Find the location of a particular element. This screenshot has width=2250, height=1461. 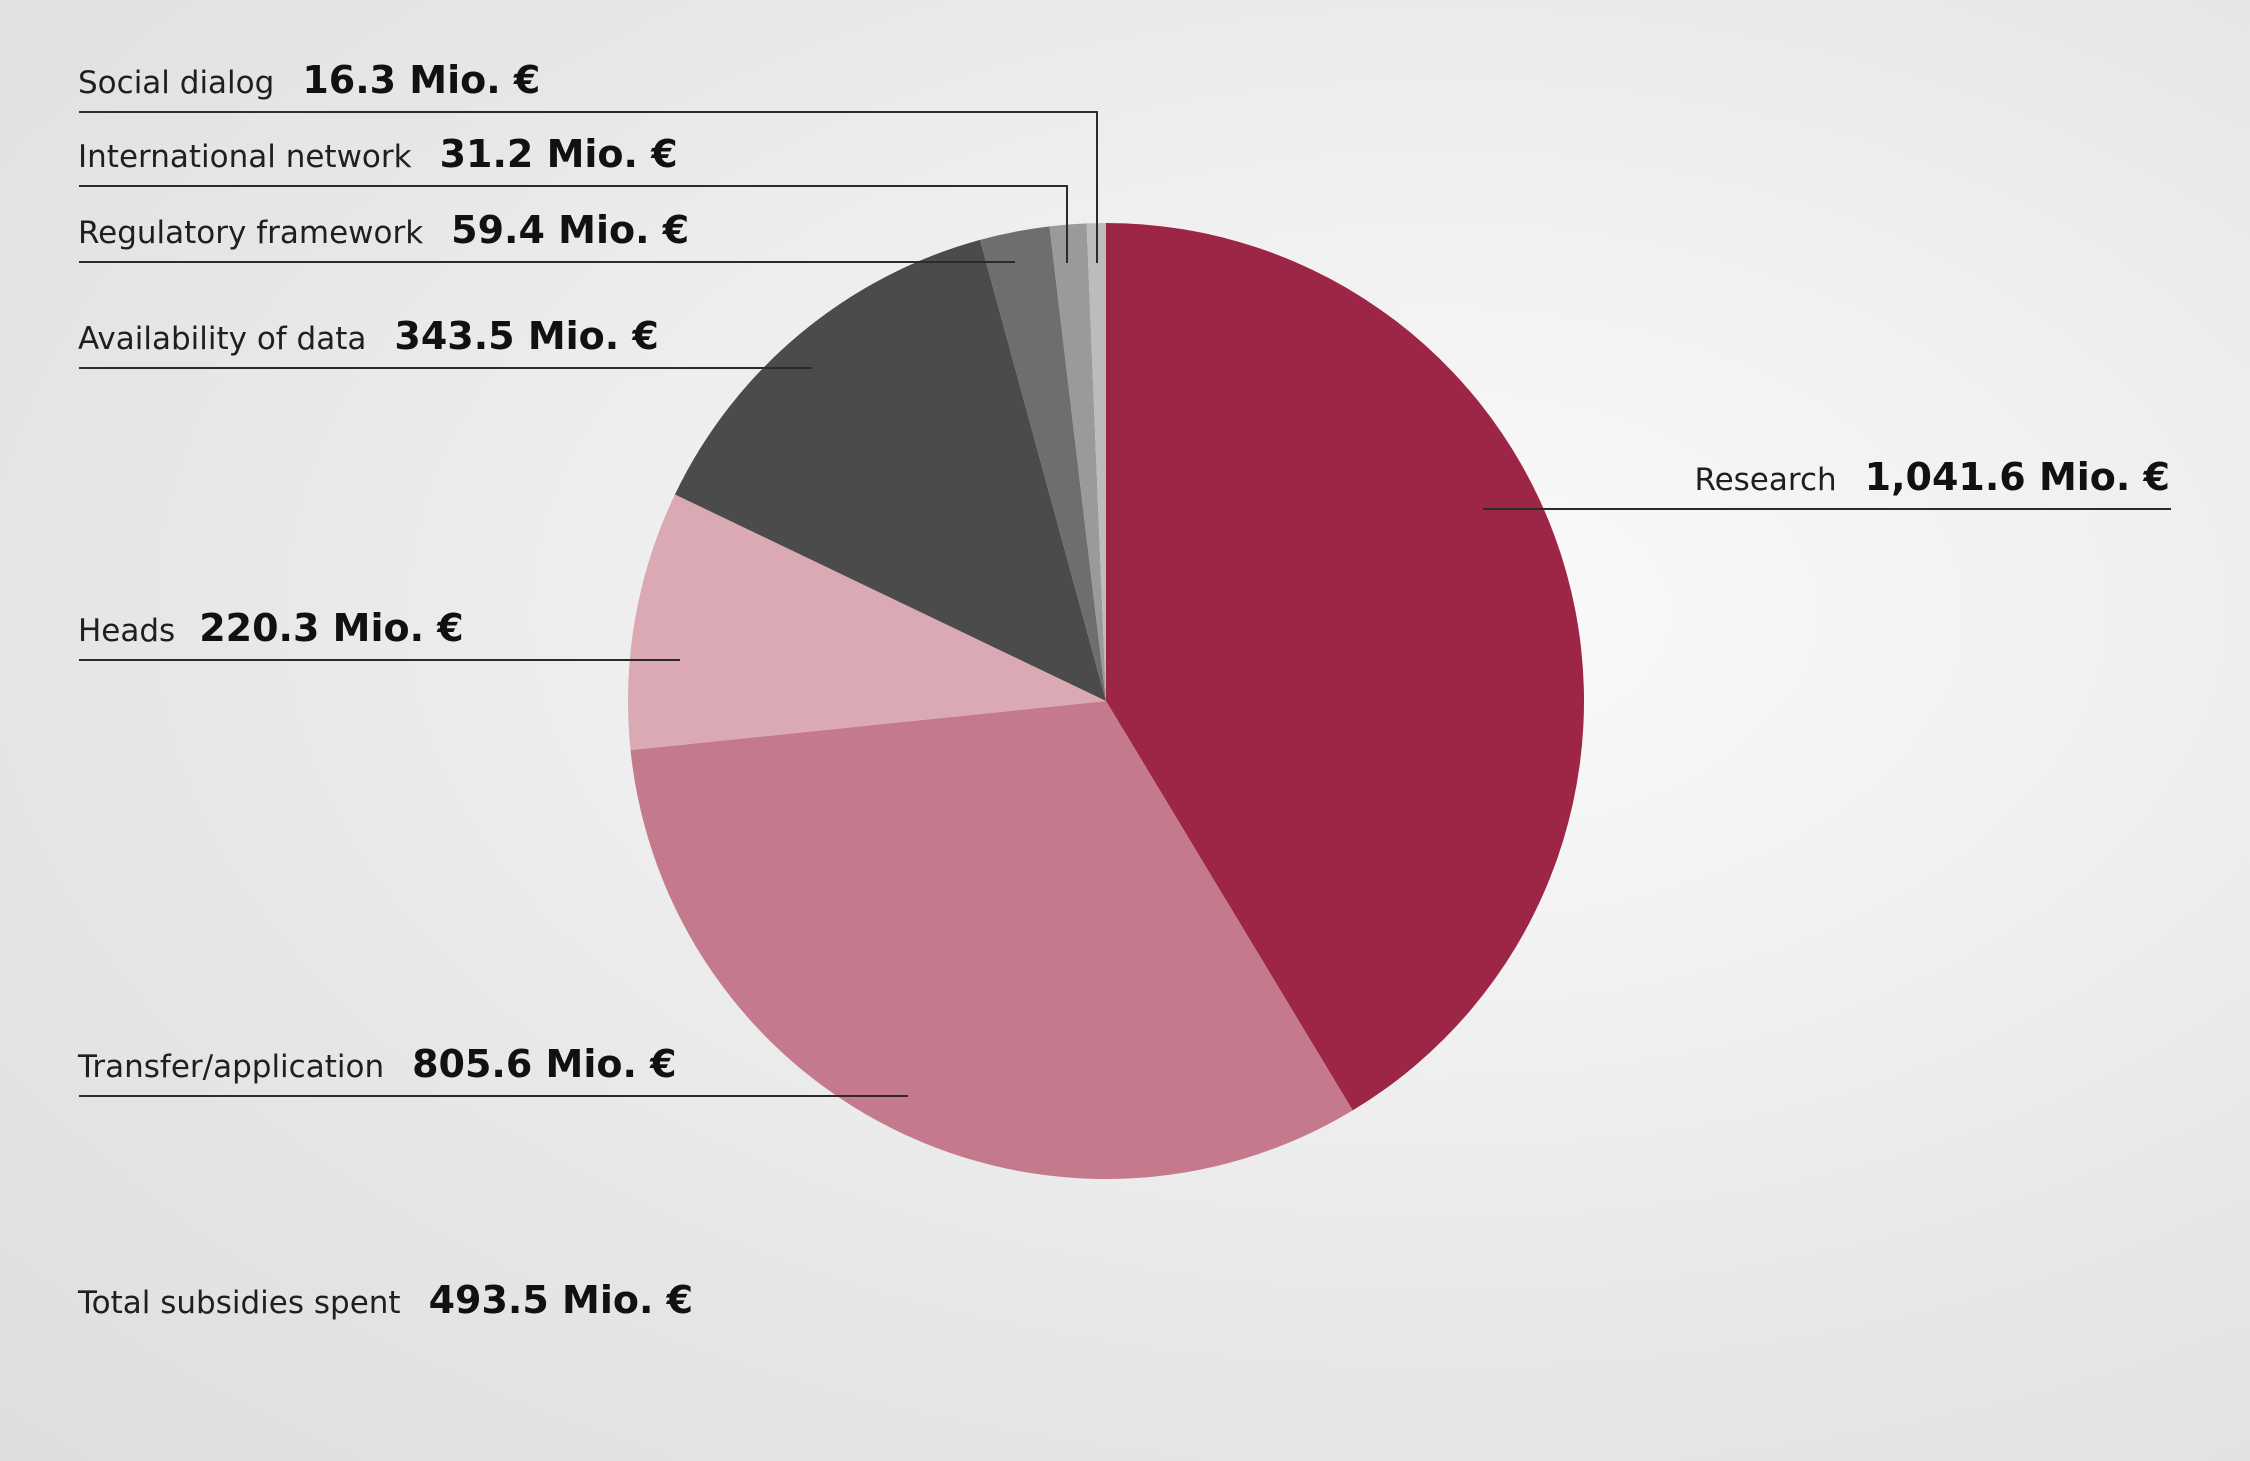

label-heads-value: 220.3 Mio. € is located at coordinates (331, 628).